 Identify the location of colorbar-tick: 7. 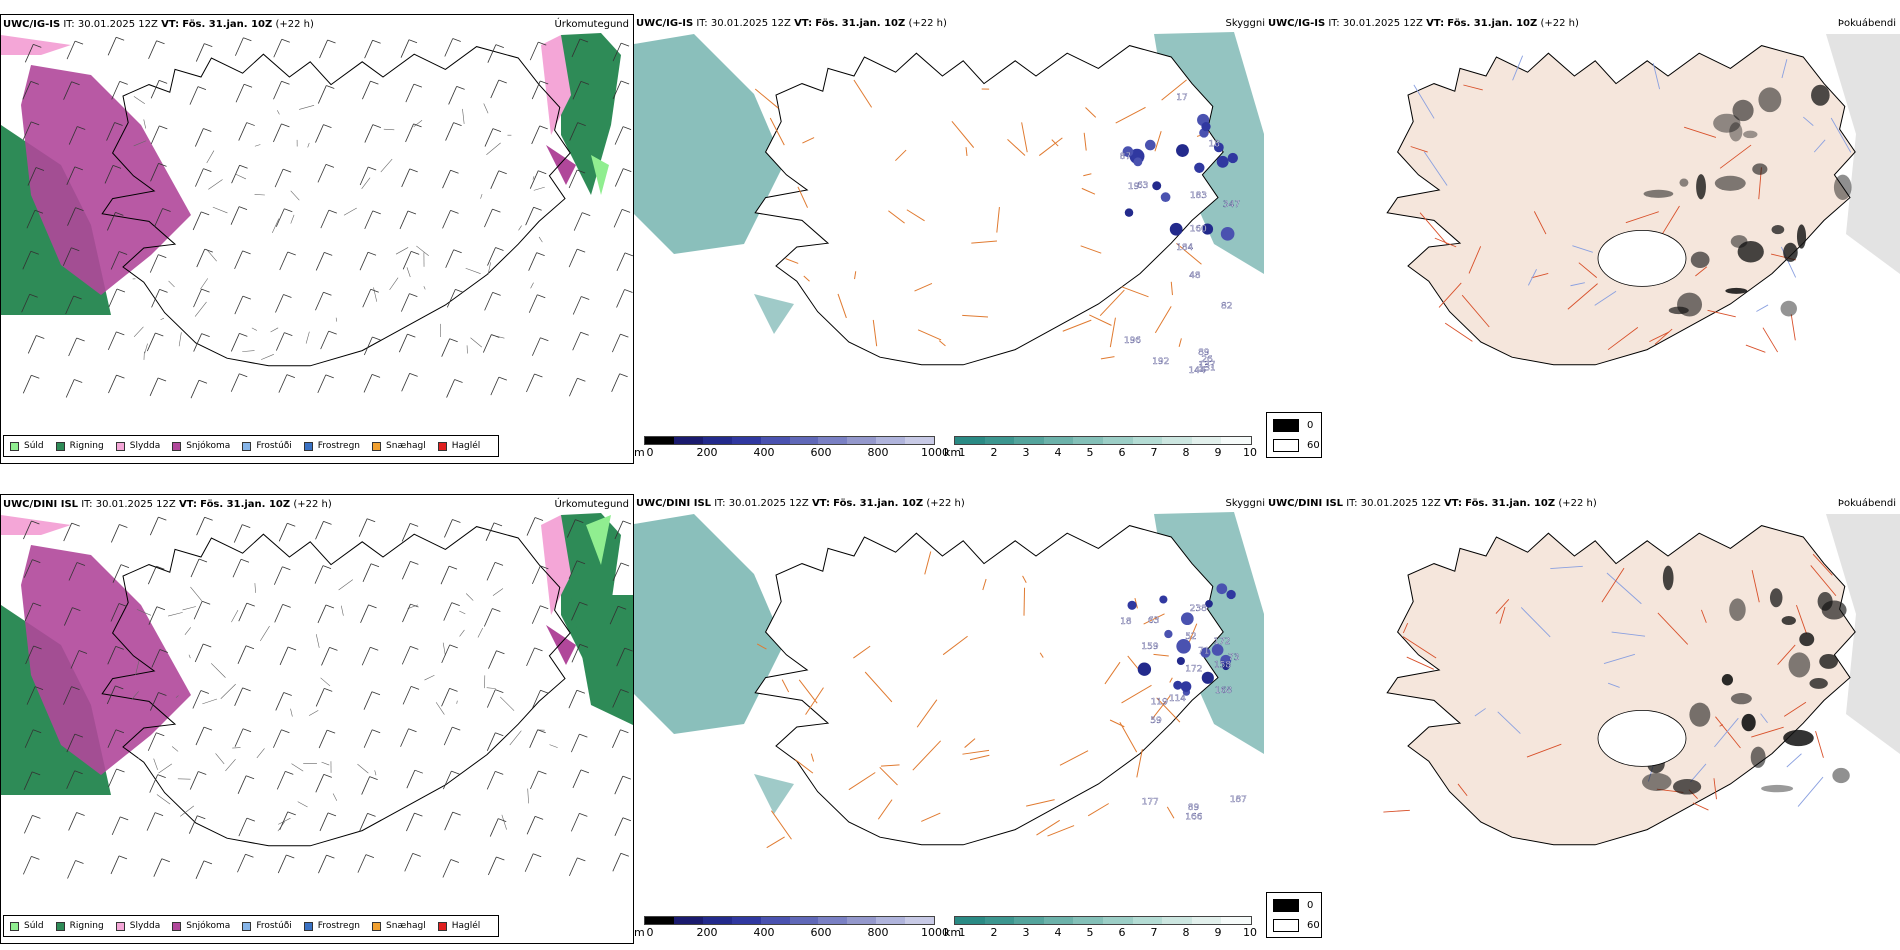
(1154, 932).